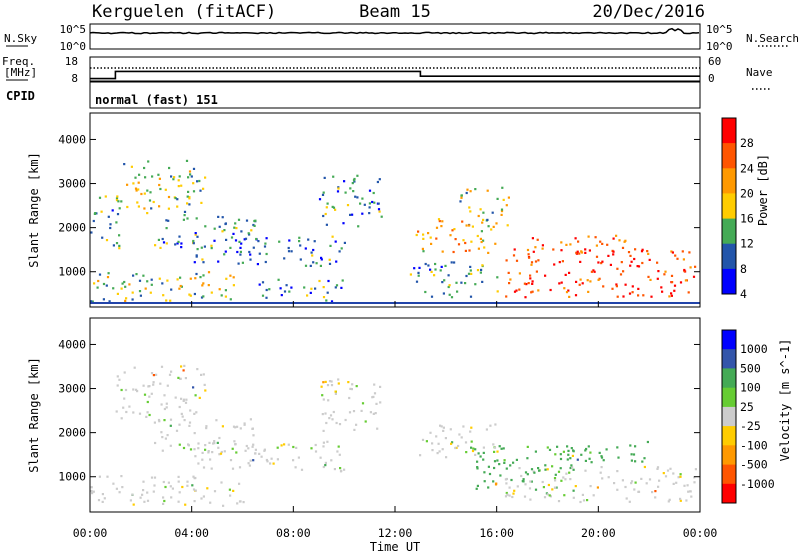 The image size is (800, 554). I want to click on nave-tick-top: 60, so click(714, 61).